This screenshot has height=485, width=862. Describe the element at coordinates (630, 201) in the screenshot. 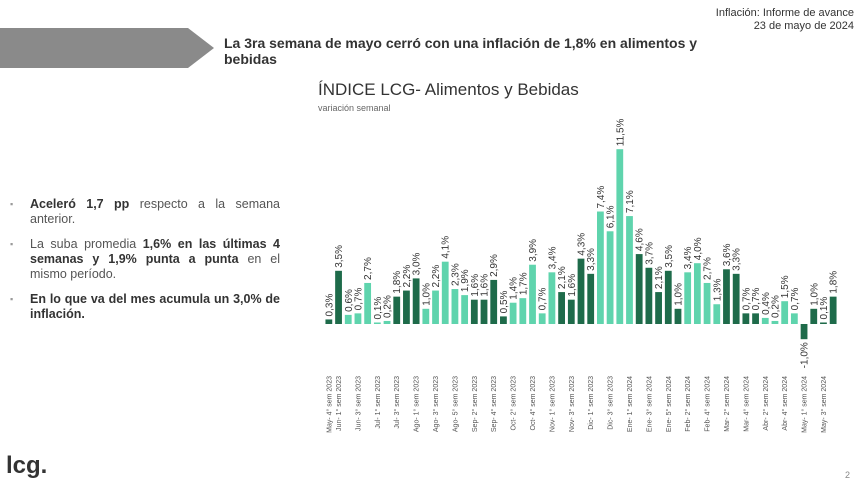

I see `data-label: 7,1%` at that location.